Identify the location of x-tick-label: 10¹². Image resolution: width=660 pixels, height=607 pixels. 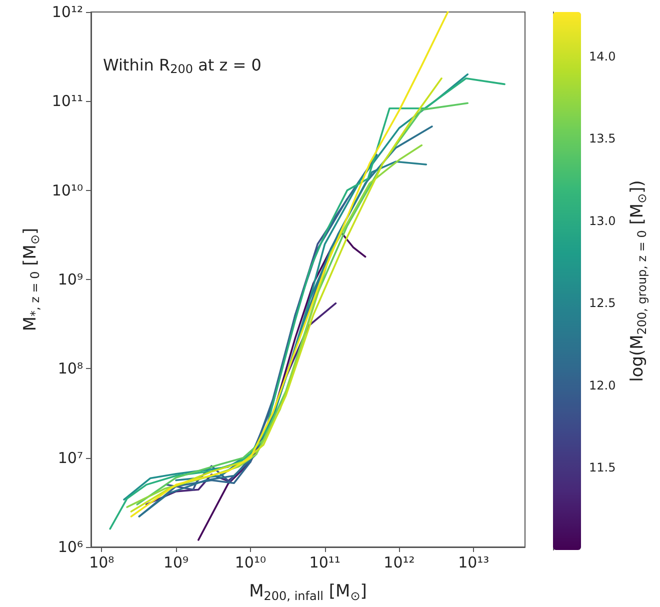
(399, 563).